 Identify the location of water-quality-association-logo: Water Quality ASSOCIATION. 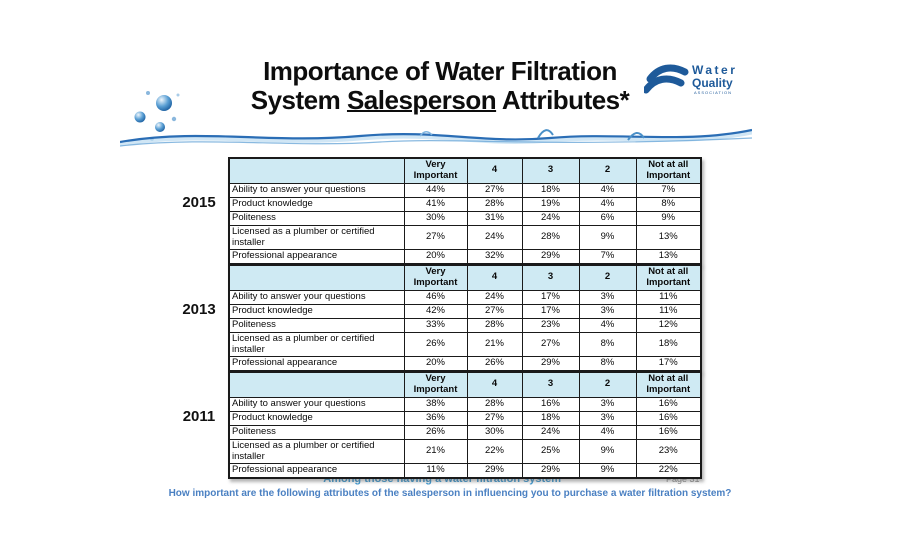
(690, 79).